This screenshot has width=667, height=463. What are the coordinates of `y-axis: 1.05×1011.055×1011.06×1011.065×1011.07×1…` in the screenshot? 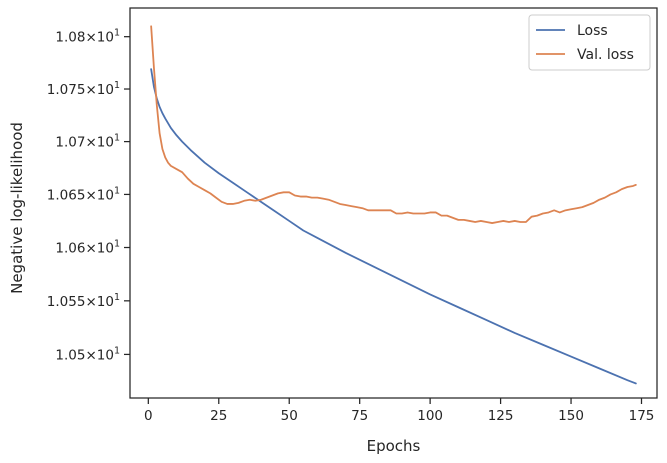 It's located at (88, 195).